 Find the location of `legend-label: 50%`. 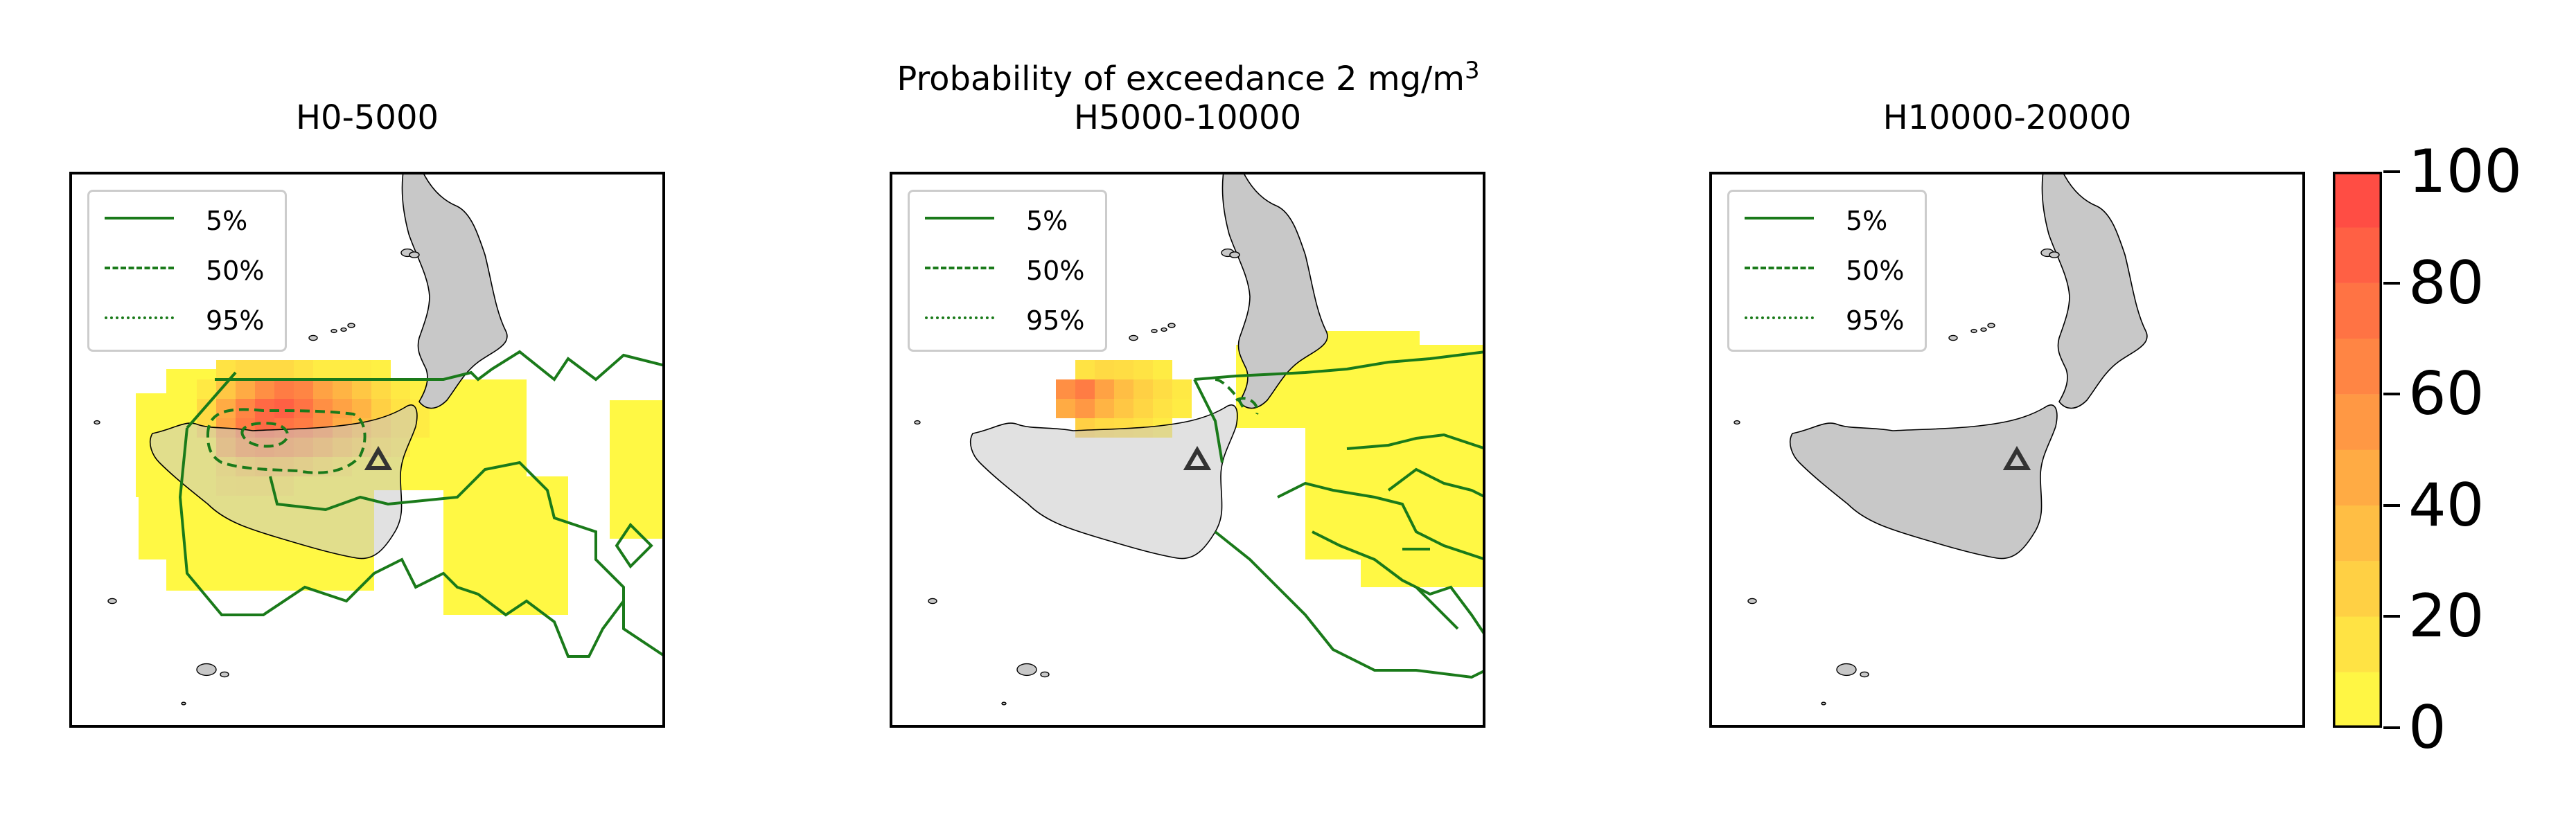

legend-label: 50% is located at coordinates (1055, 271).